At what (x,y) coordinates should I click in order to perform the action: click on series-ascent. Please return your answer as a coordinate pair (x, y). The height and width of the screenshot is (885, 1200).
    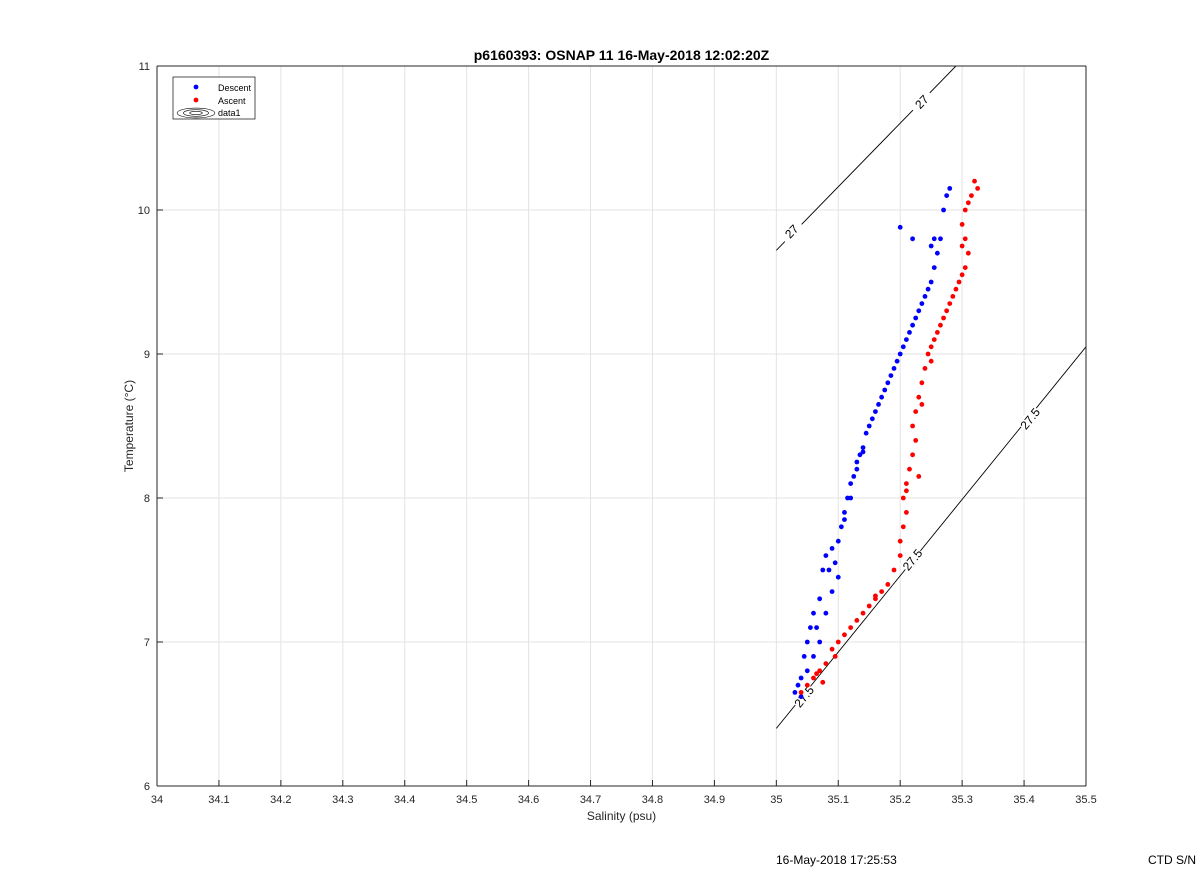
    Looking at the image, I should click on (889, 436).